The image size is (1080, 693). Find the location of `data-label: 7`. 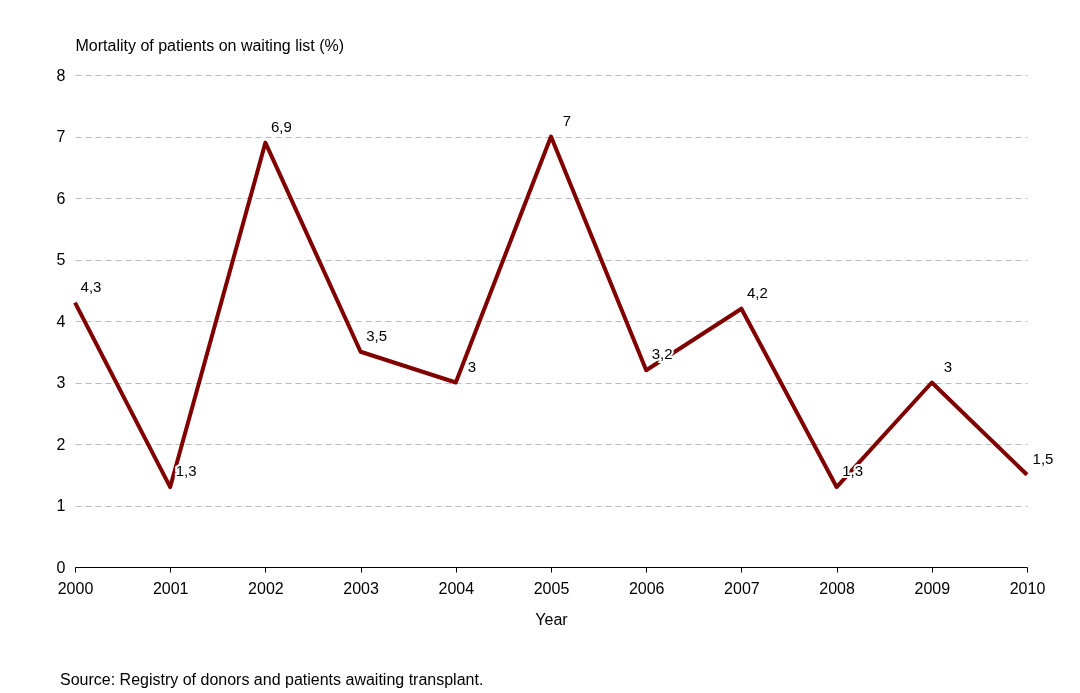

data-label: 7 is located at coordinates (567, 120).